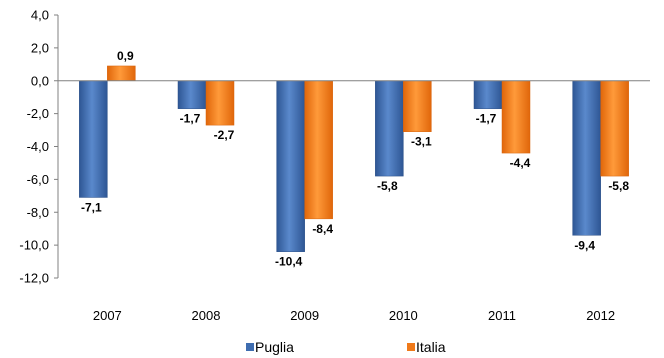  What do you see at coordinates (431, 347) in the screenshot?
I see `legend-label-italia: Italia` at bounding box center [431, 347].